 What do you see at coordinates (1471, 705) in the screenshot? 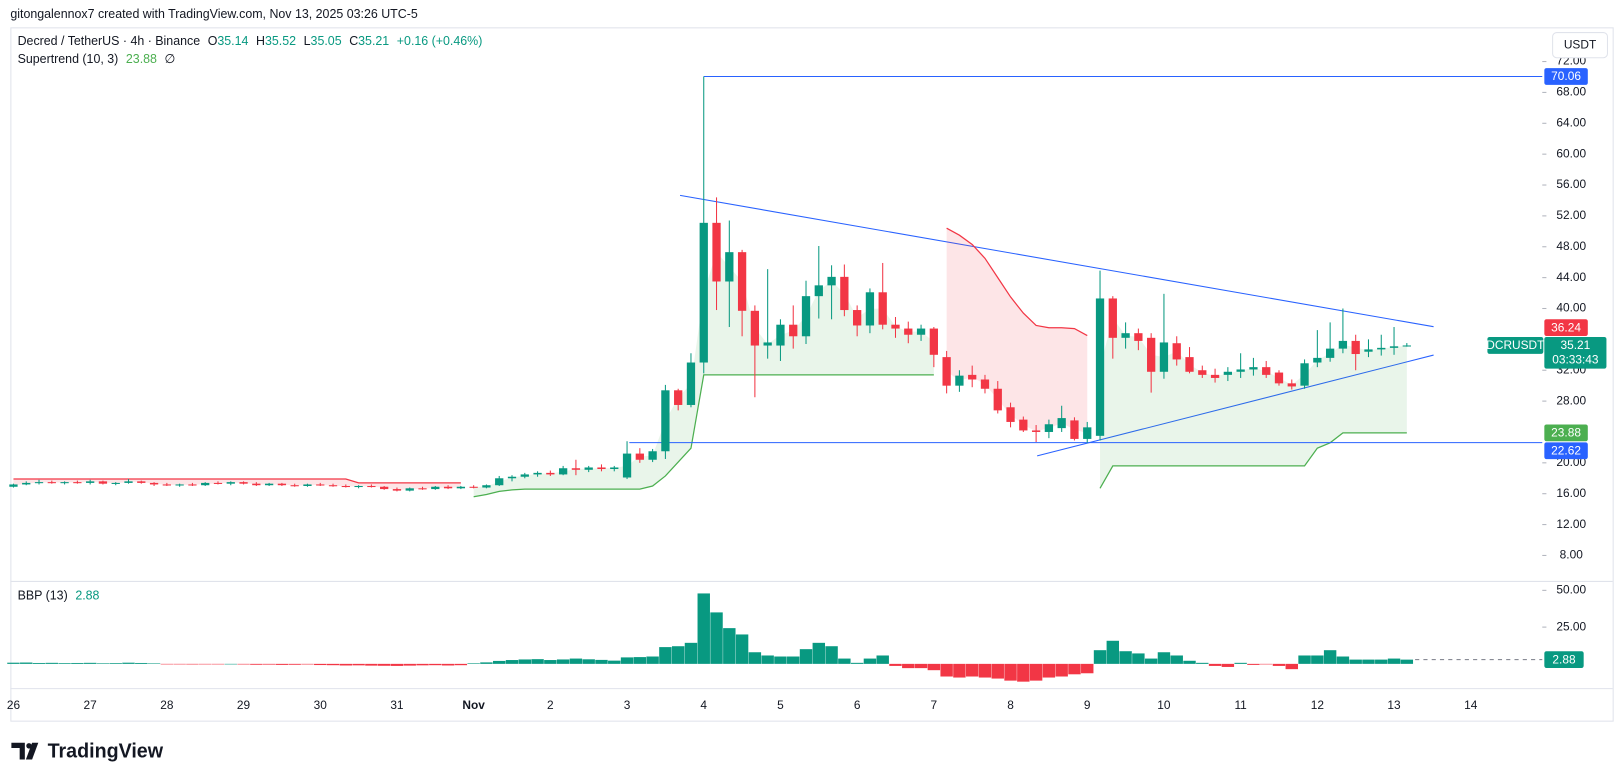
I see `x-tick-label: 14` at bounding box center [1471, 705].